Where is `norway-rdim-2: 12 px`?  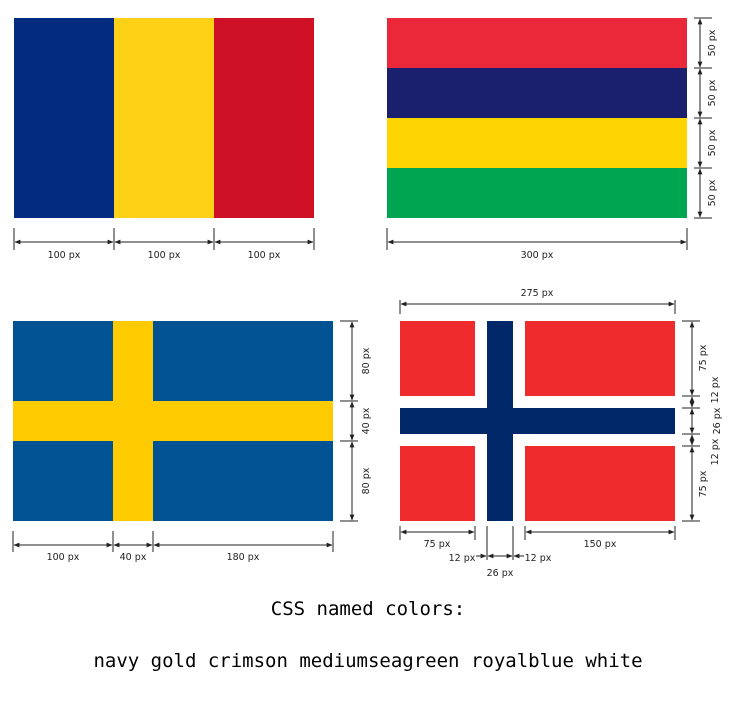 norway-rdim-2: 12 px is located at coordinates (715, 389).